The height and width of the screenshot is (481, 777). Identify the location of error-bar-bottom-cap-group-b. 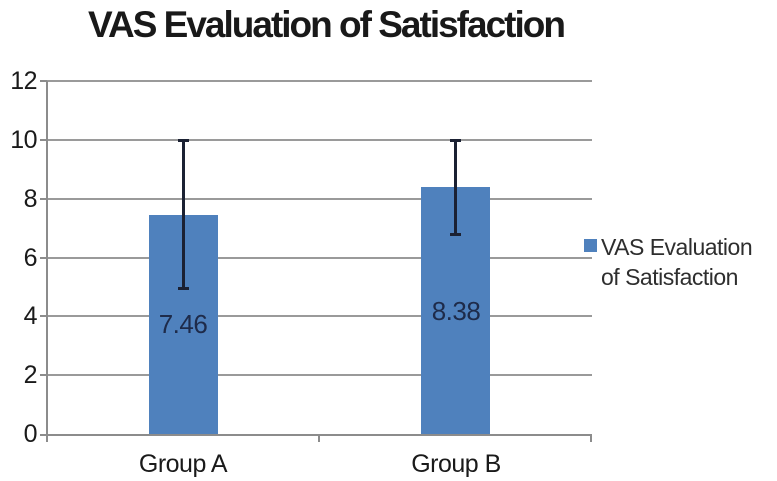
(455, 235).